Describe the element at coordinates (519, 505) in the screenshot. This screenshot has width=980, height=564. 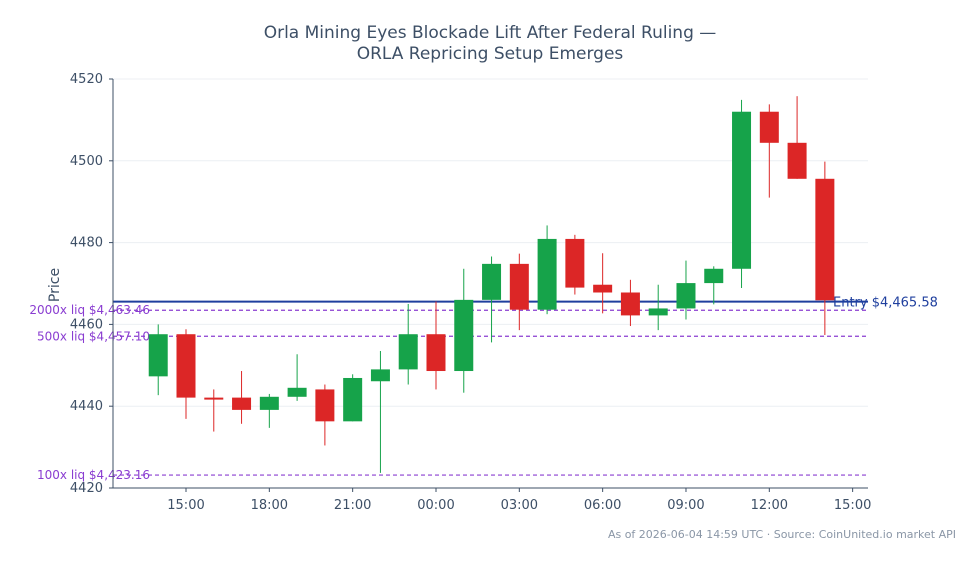
I see `x-tick-label: 03:00` at that location.